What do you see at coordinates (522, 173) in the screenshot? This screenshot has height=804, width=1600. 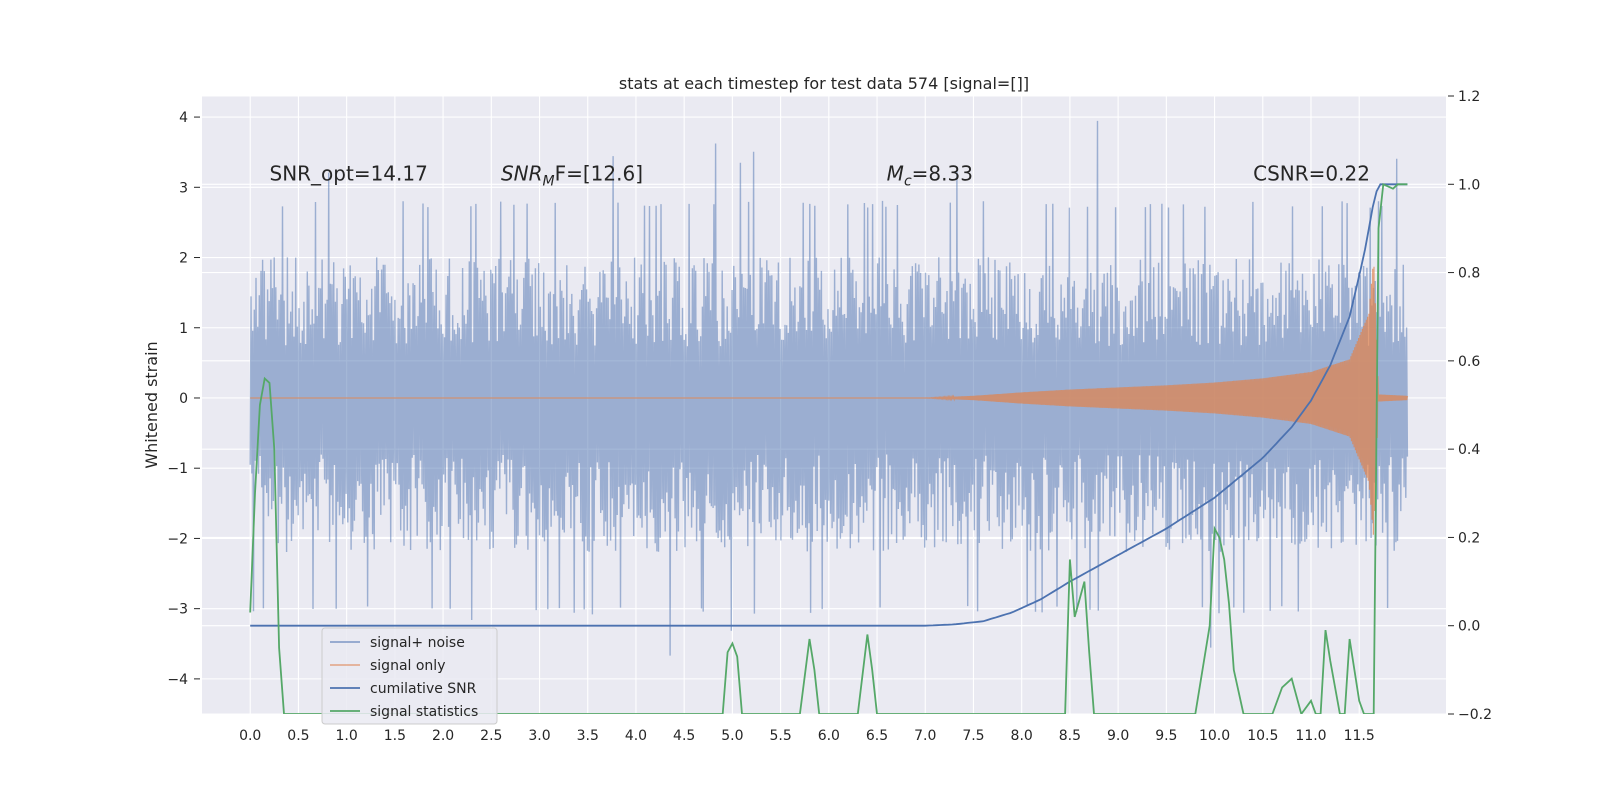 I see `annotation-main: SNR` at bounding box center [522, 173].